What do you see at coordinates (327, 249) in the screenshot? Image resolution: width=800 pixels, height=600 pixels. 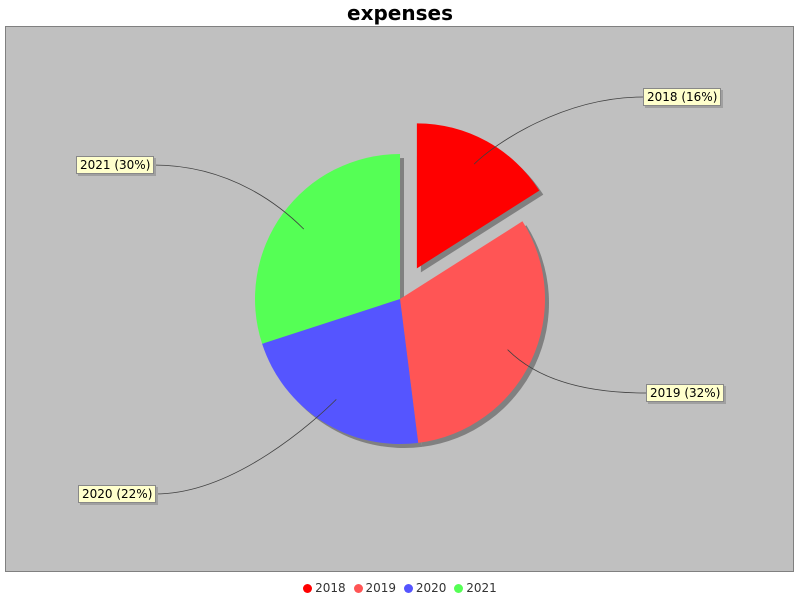 I see `pie-slice-2021` at bounding box center [327, 249].